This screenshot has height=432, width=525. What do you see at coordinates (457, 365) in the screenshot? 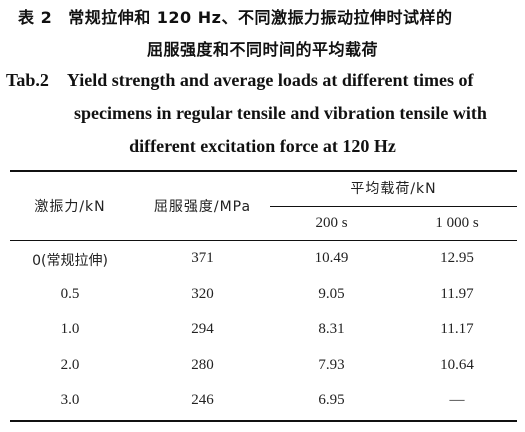
I see `cell-load-1000: 10.64` at bounding box center [457, 365].